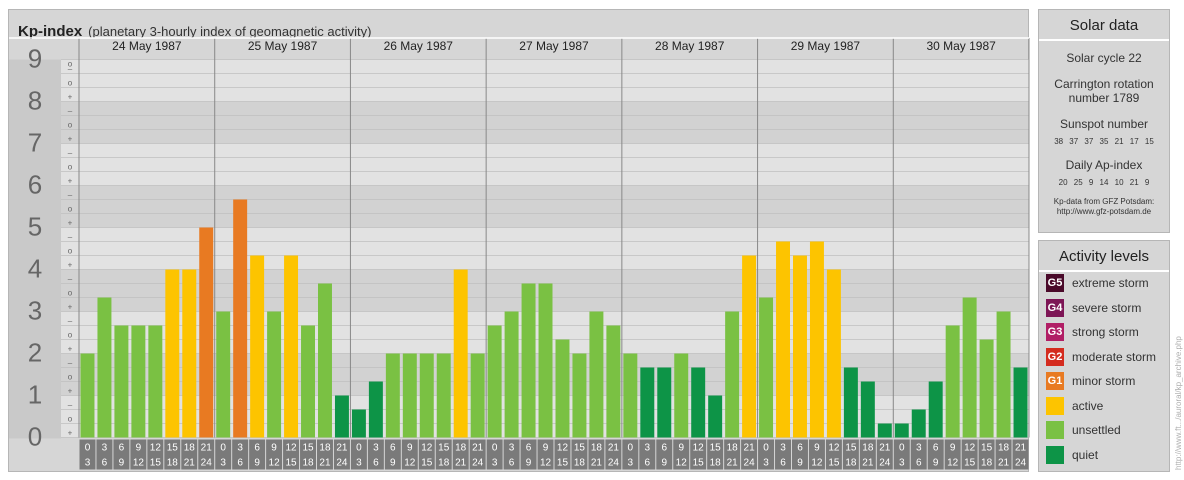 The width and height of the screenshot is (1184, 480). Describe the element at coordinates (1055, 381) in the screenshot. I see `legend-swatch: G1` at that location.